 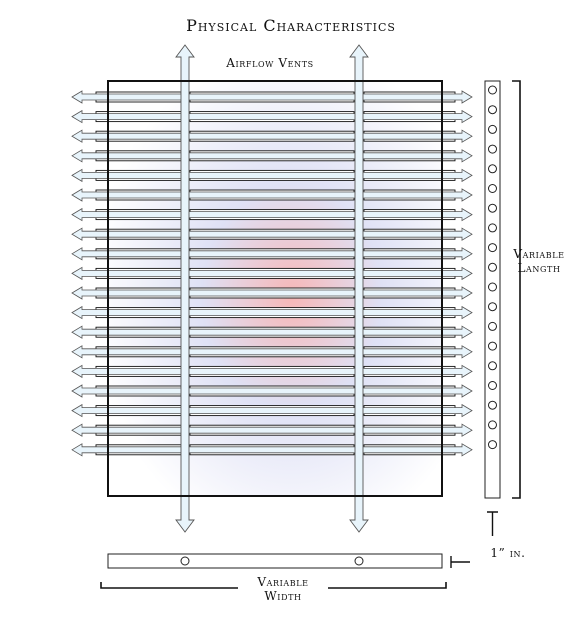 What do you see at coordinates (275, 561) in the screenshot?
I see `bottom-strip` at bounding box center [275, 561].